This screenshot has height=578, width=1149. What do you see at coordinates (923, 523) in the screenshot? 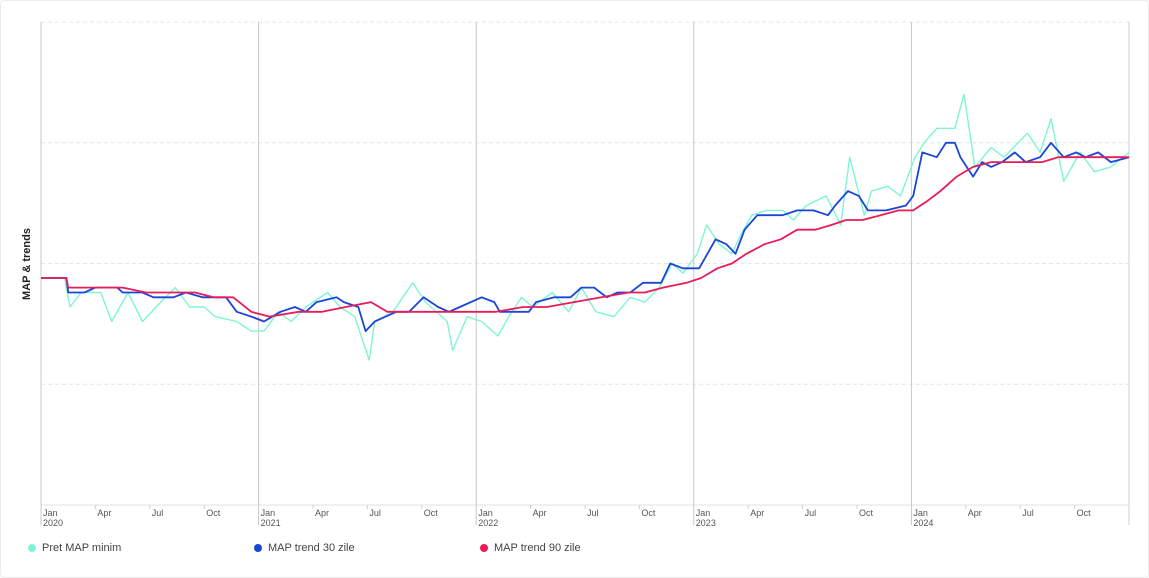
I see `x-tick-year-label: 2024` at bounding box center [923, 523].